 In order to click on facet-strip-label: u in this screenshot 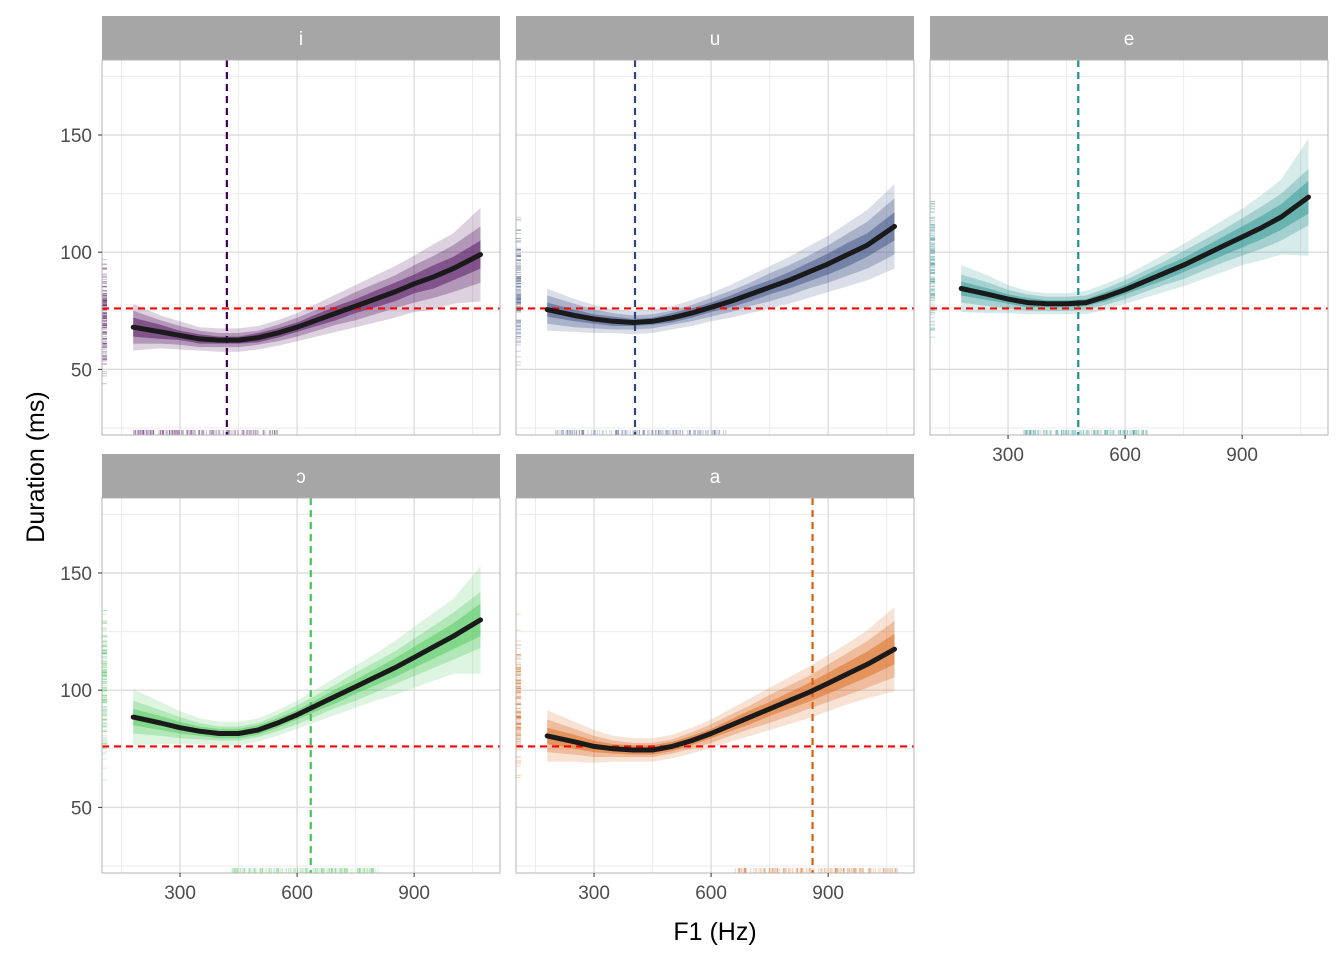, I will do `click(715, 39)`.